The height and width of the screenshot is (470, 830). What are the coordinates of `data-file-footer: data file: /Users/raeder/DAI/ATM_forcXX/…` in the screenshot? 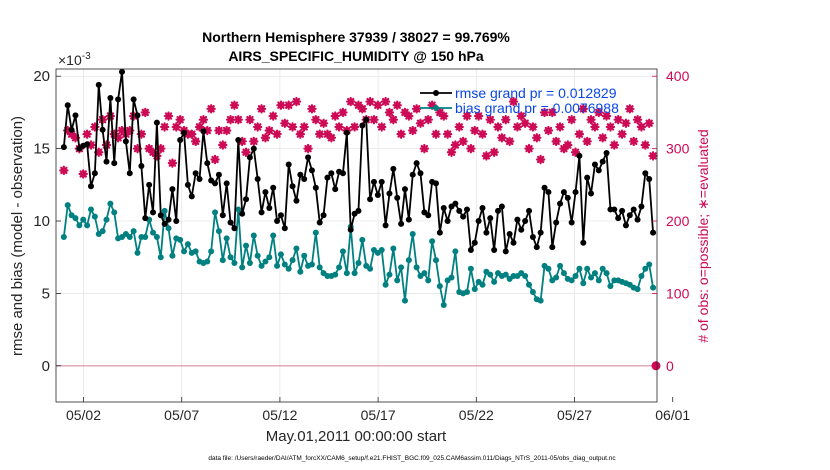 It's located at (412, 458).